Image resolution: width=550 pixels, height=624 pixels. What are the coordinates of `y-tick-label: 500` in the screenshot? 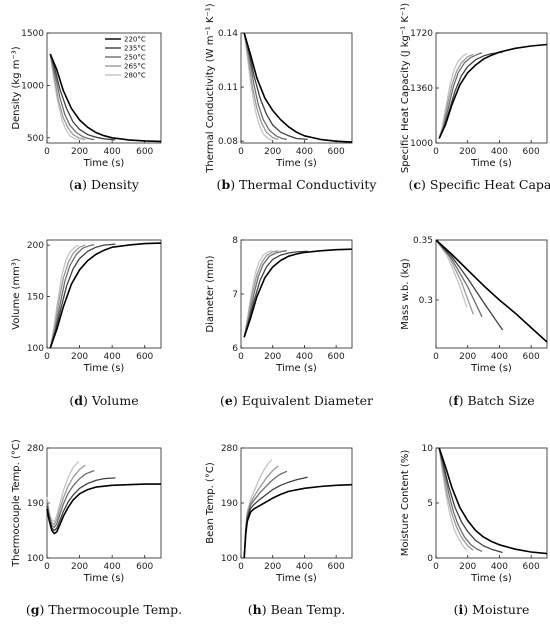 It's located at (35, 139).